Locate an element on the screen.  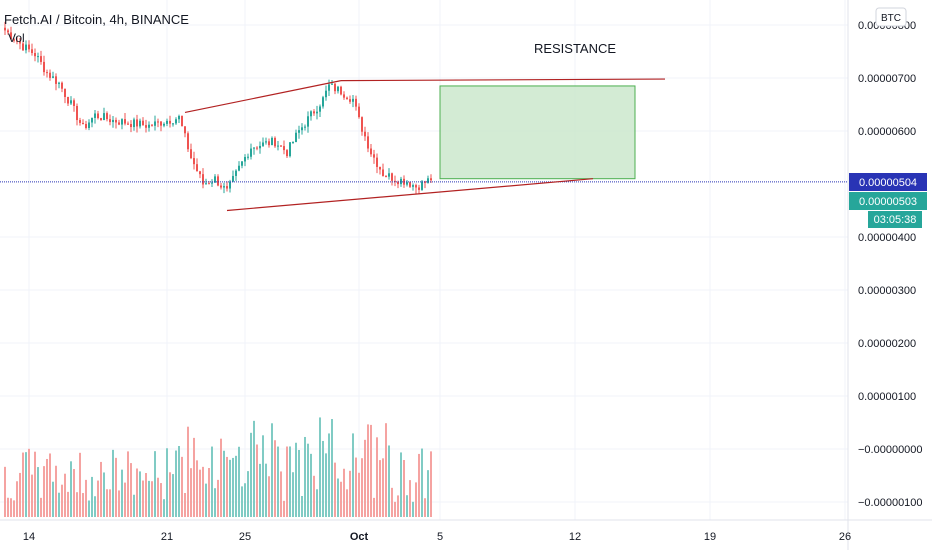
currency-button: BTC is located at coordinates (891, 17).